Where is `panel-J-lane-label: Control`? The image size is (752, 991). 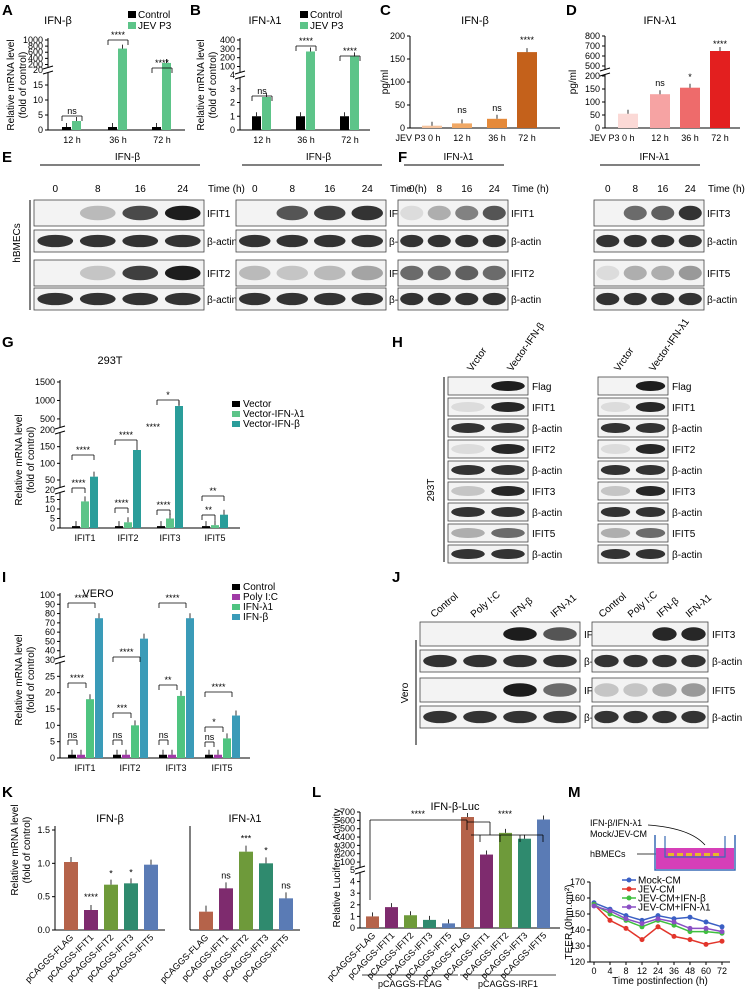
panel-J-lane-label: Control is located at coordinates (613, 605).